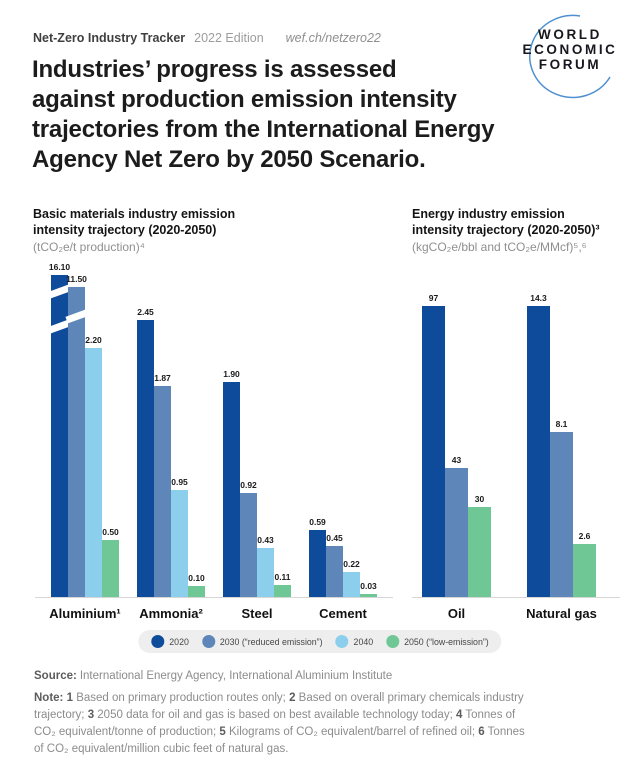  I want to click on bar-value-label: 2.45, so click(145, 312).